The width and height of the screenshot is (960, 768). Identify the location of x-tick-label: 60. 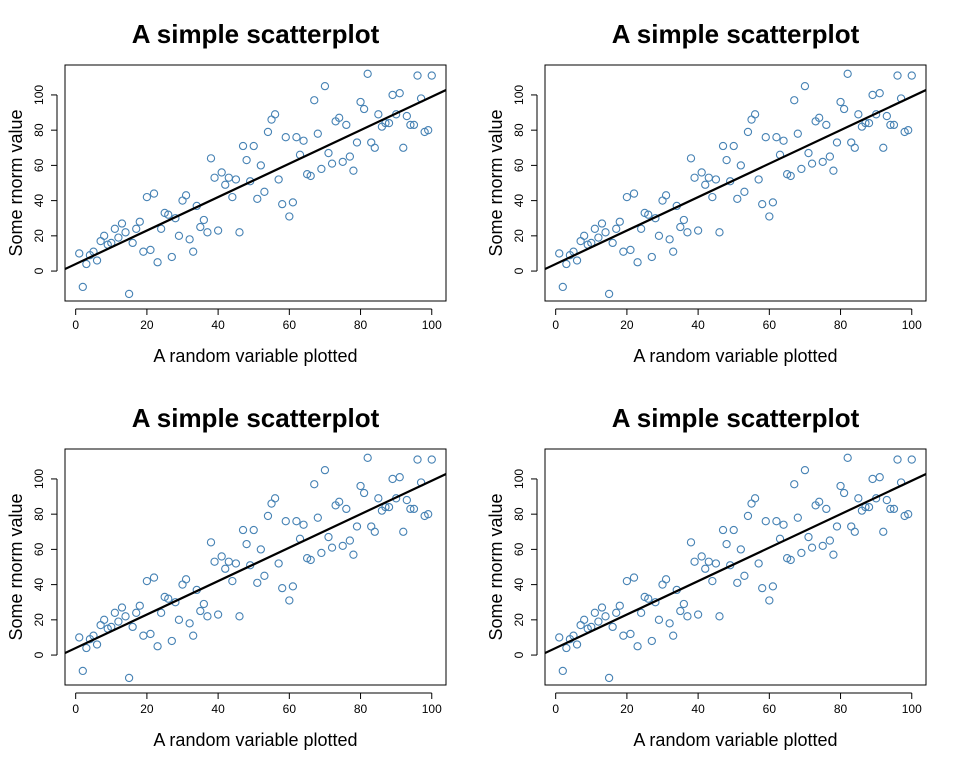
(770, 325).